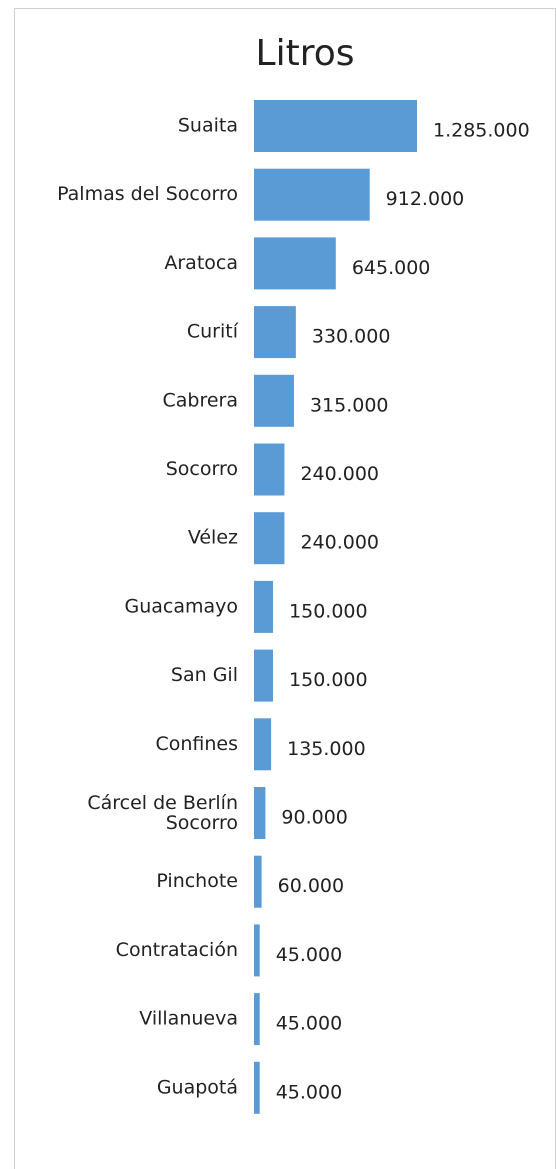  Describe the element at coordinates (391, 268) in the screenshot. I see `value-label: 645.000` at that location.